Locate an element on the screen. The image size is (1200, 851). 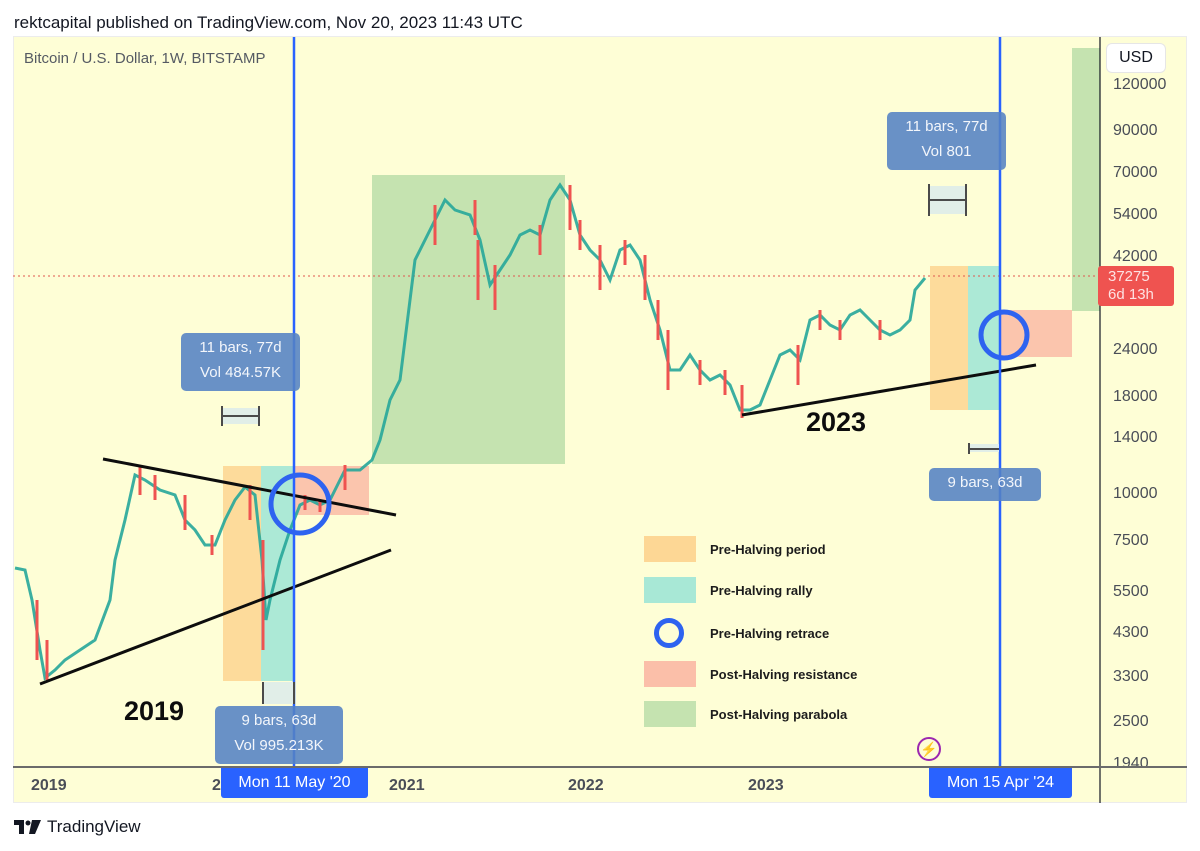
post-halving-parabola-zone-2025 is located at coordinates (1086, 179).